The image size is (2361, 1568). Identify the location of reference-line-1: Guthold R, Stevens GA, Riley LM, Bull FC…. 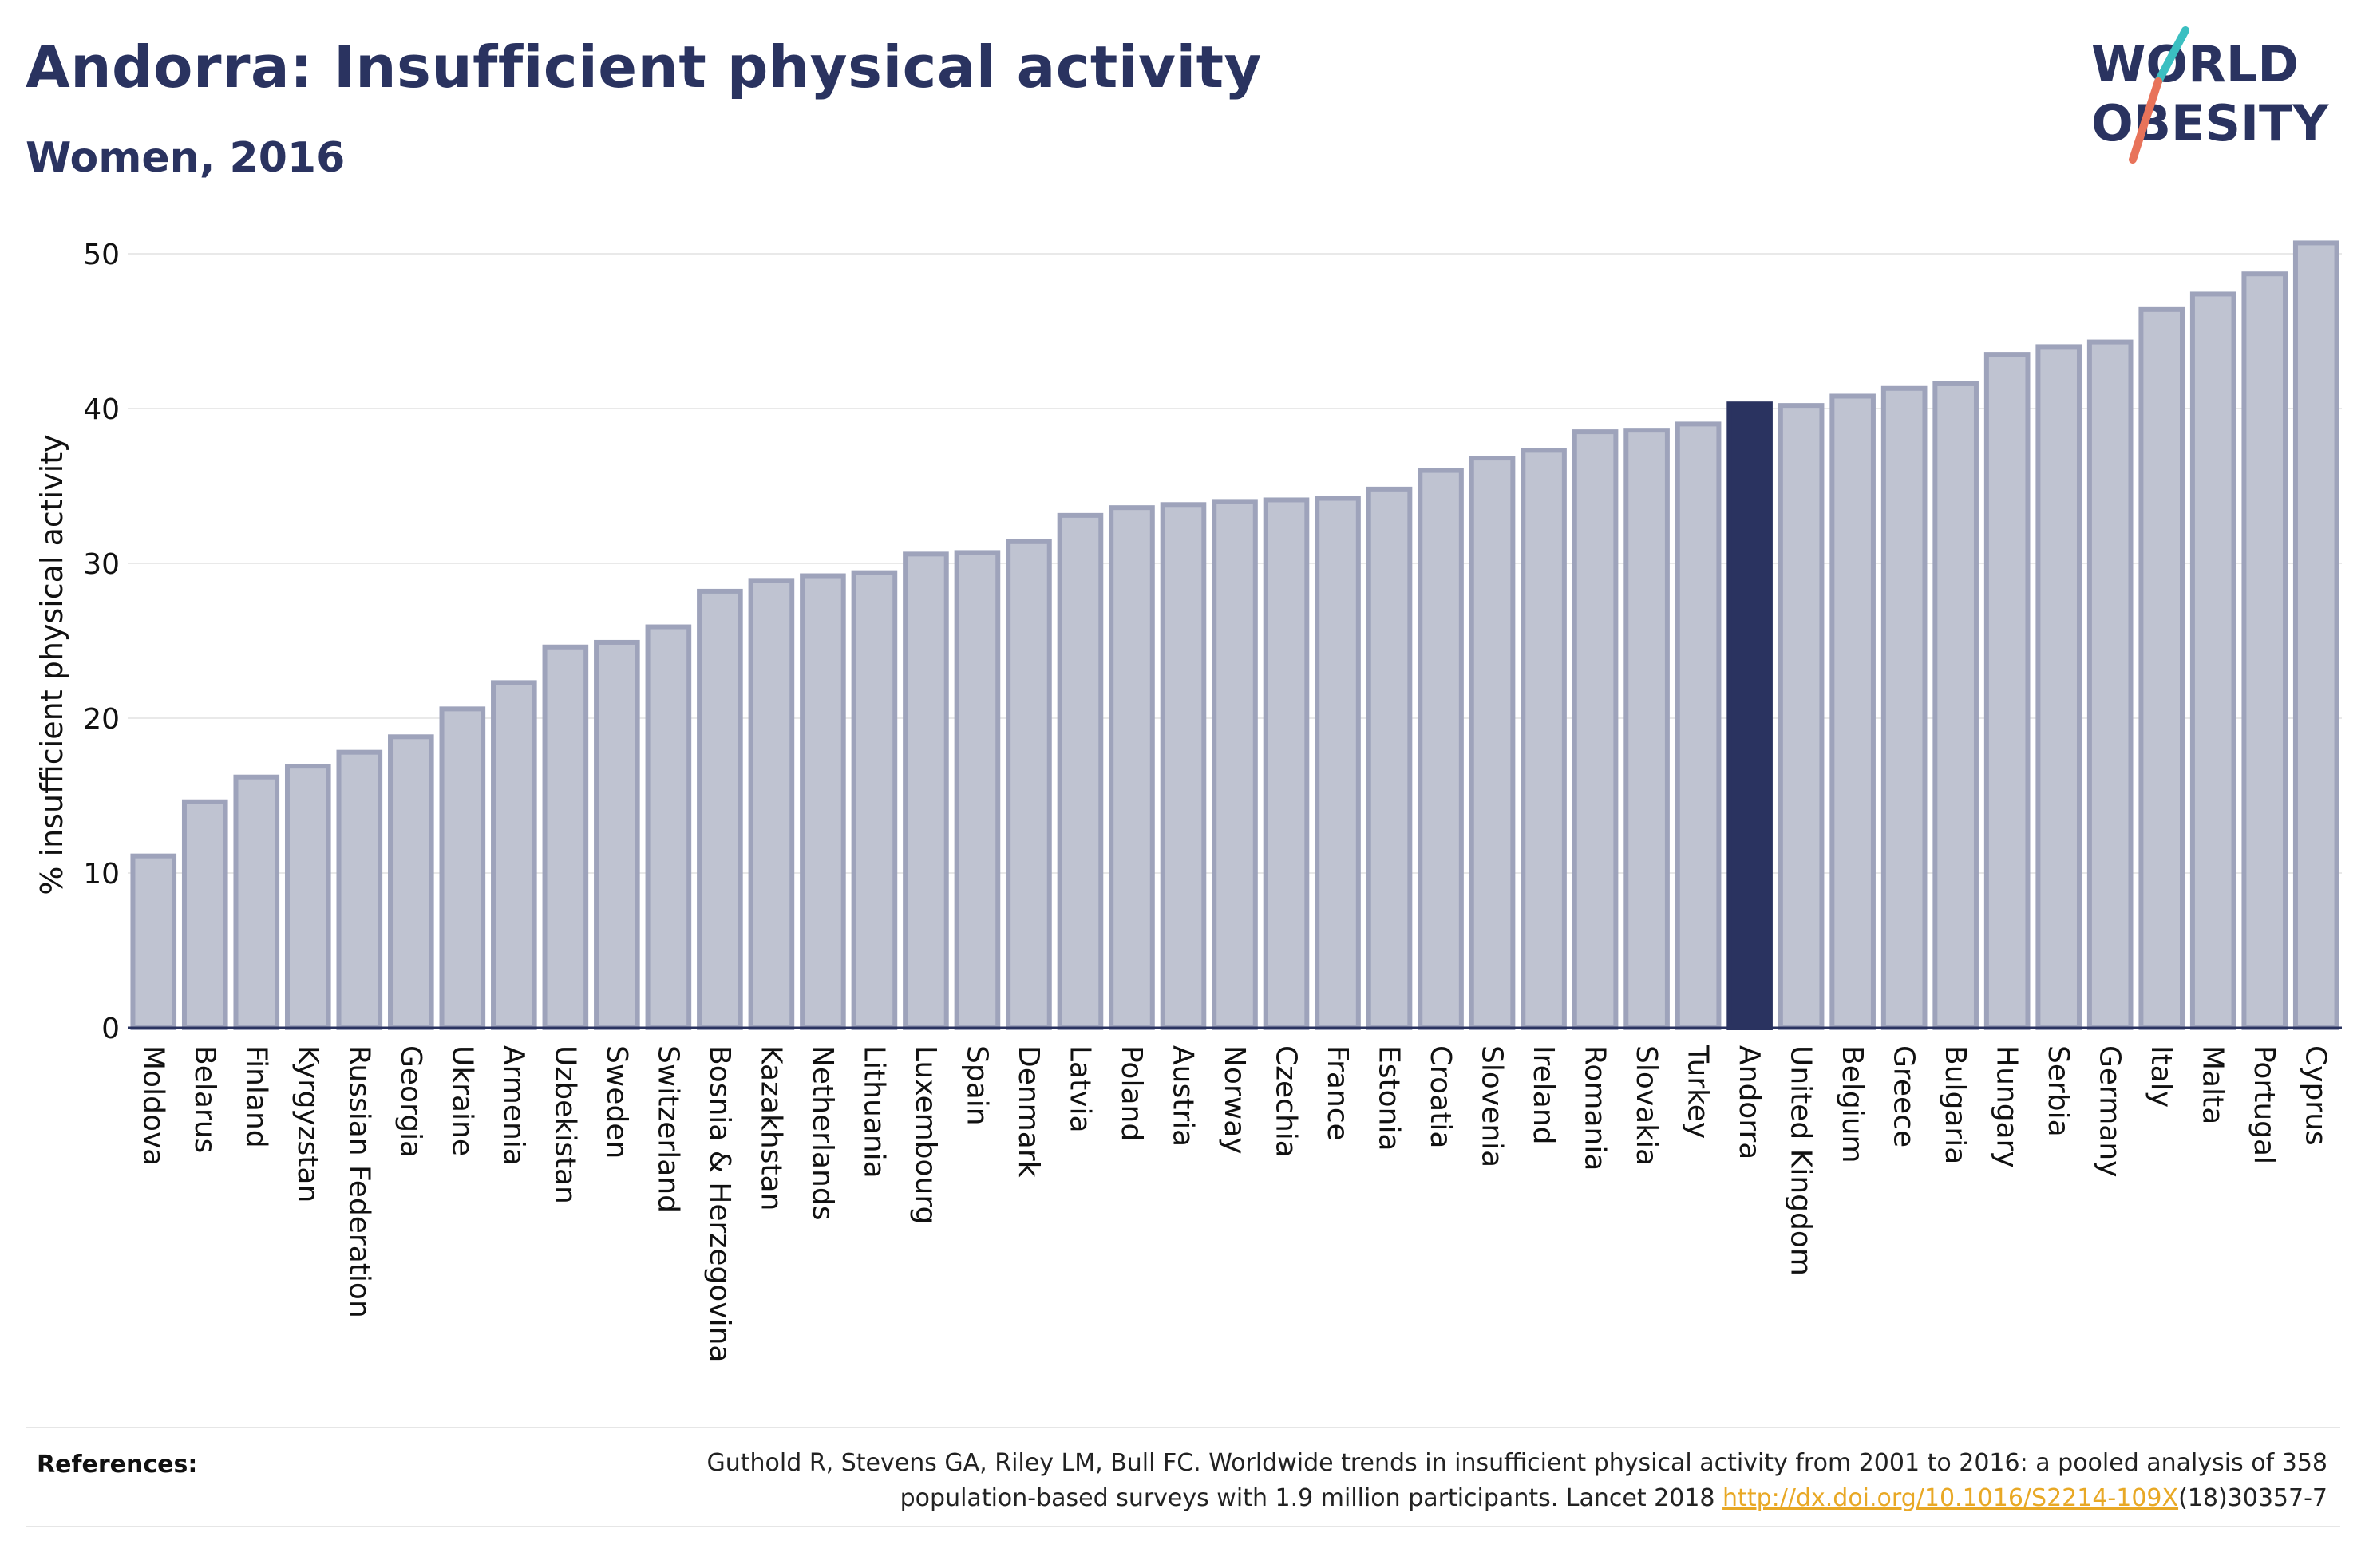
(1516, 1463).